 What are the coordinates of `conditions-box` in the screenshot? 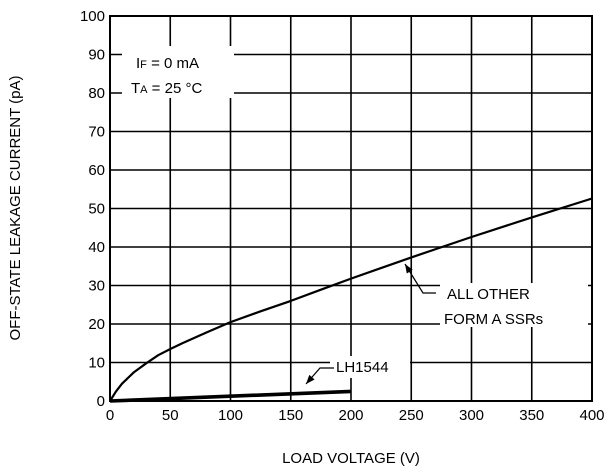 It's located at (178, 72).